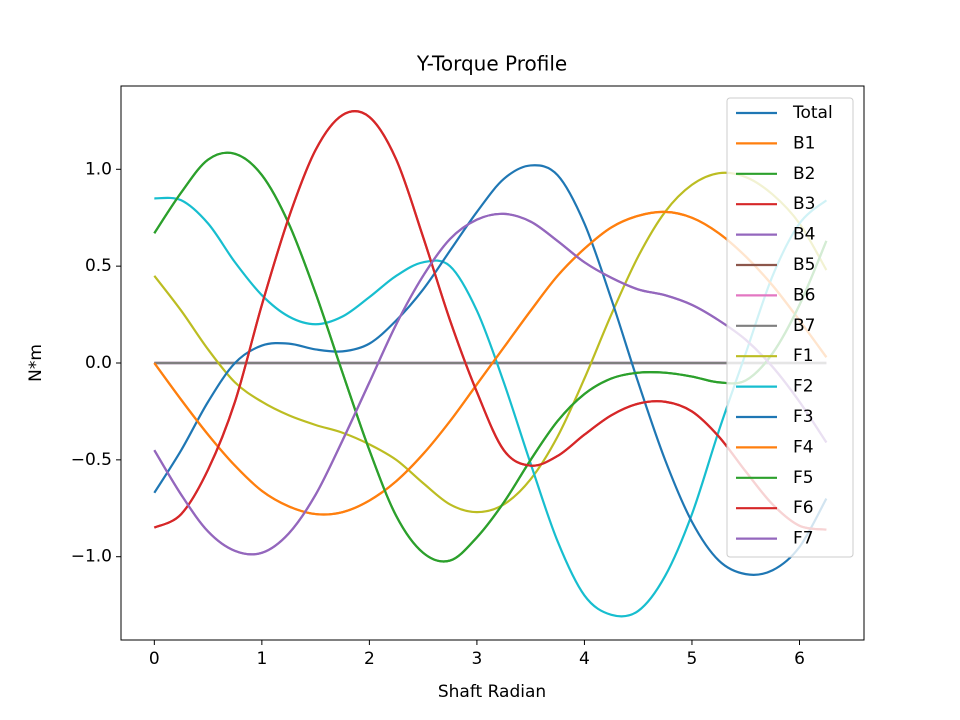 This screenshot has width=960, height=720. Describe the element at coordinates (492, 692) in the screenshot. I see `x-axis-label: Shaft Radian` at that location.